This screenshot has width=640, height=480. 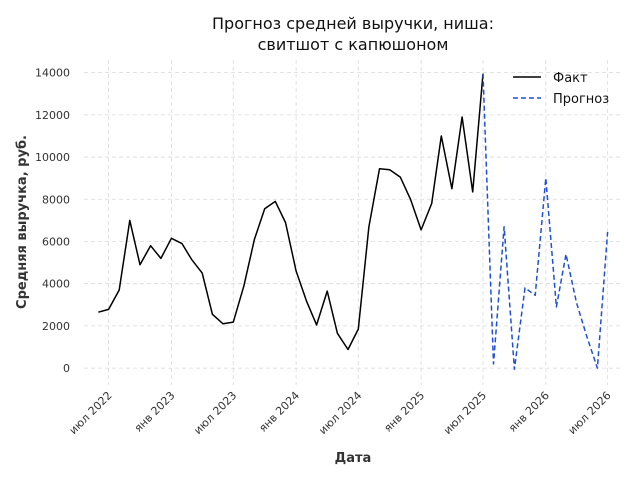 I want to click on y-axis-ticks: 0 2000 4000 6000 8000 10000 12000 14000, so click(x=52, y=221).